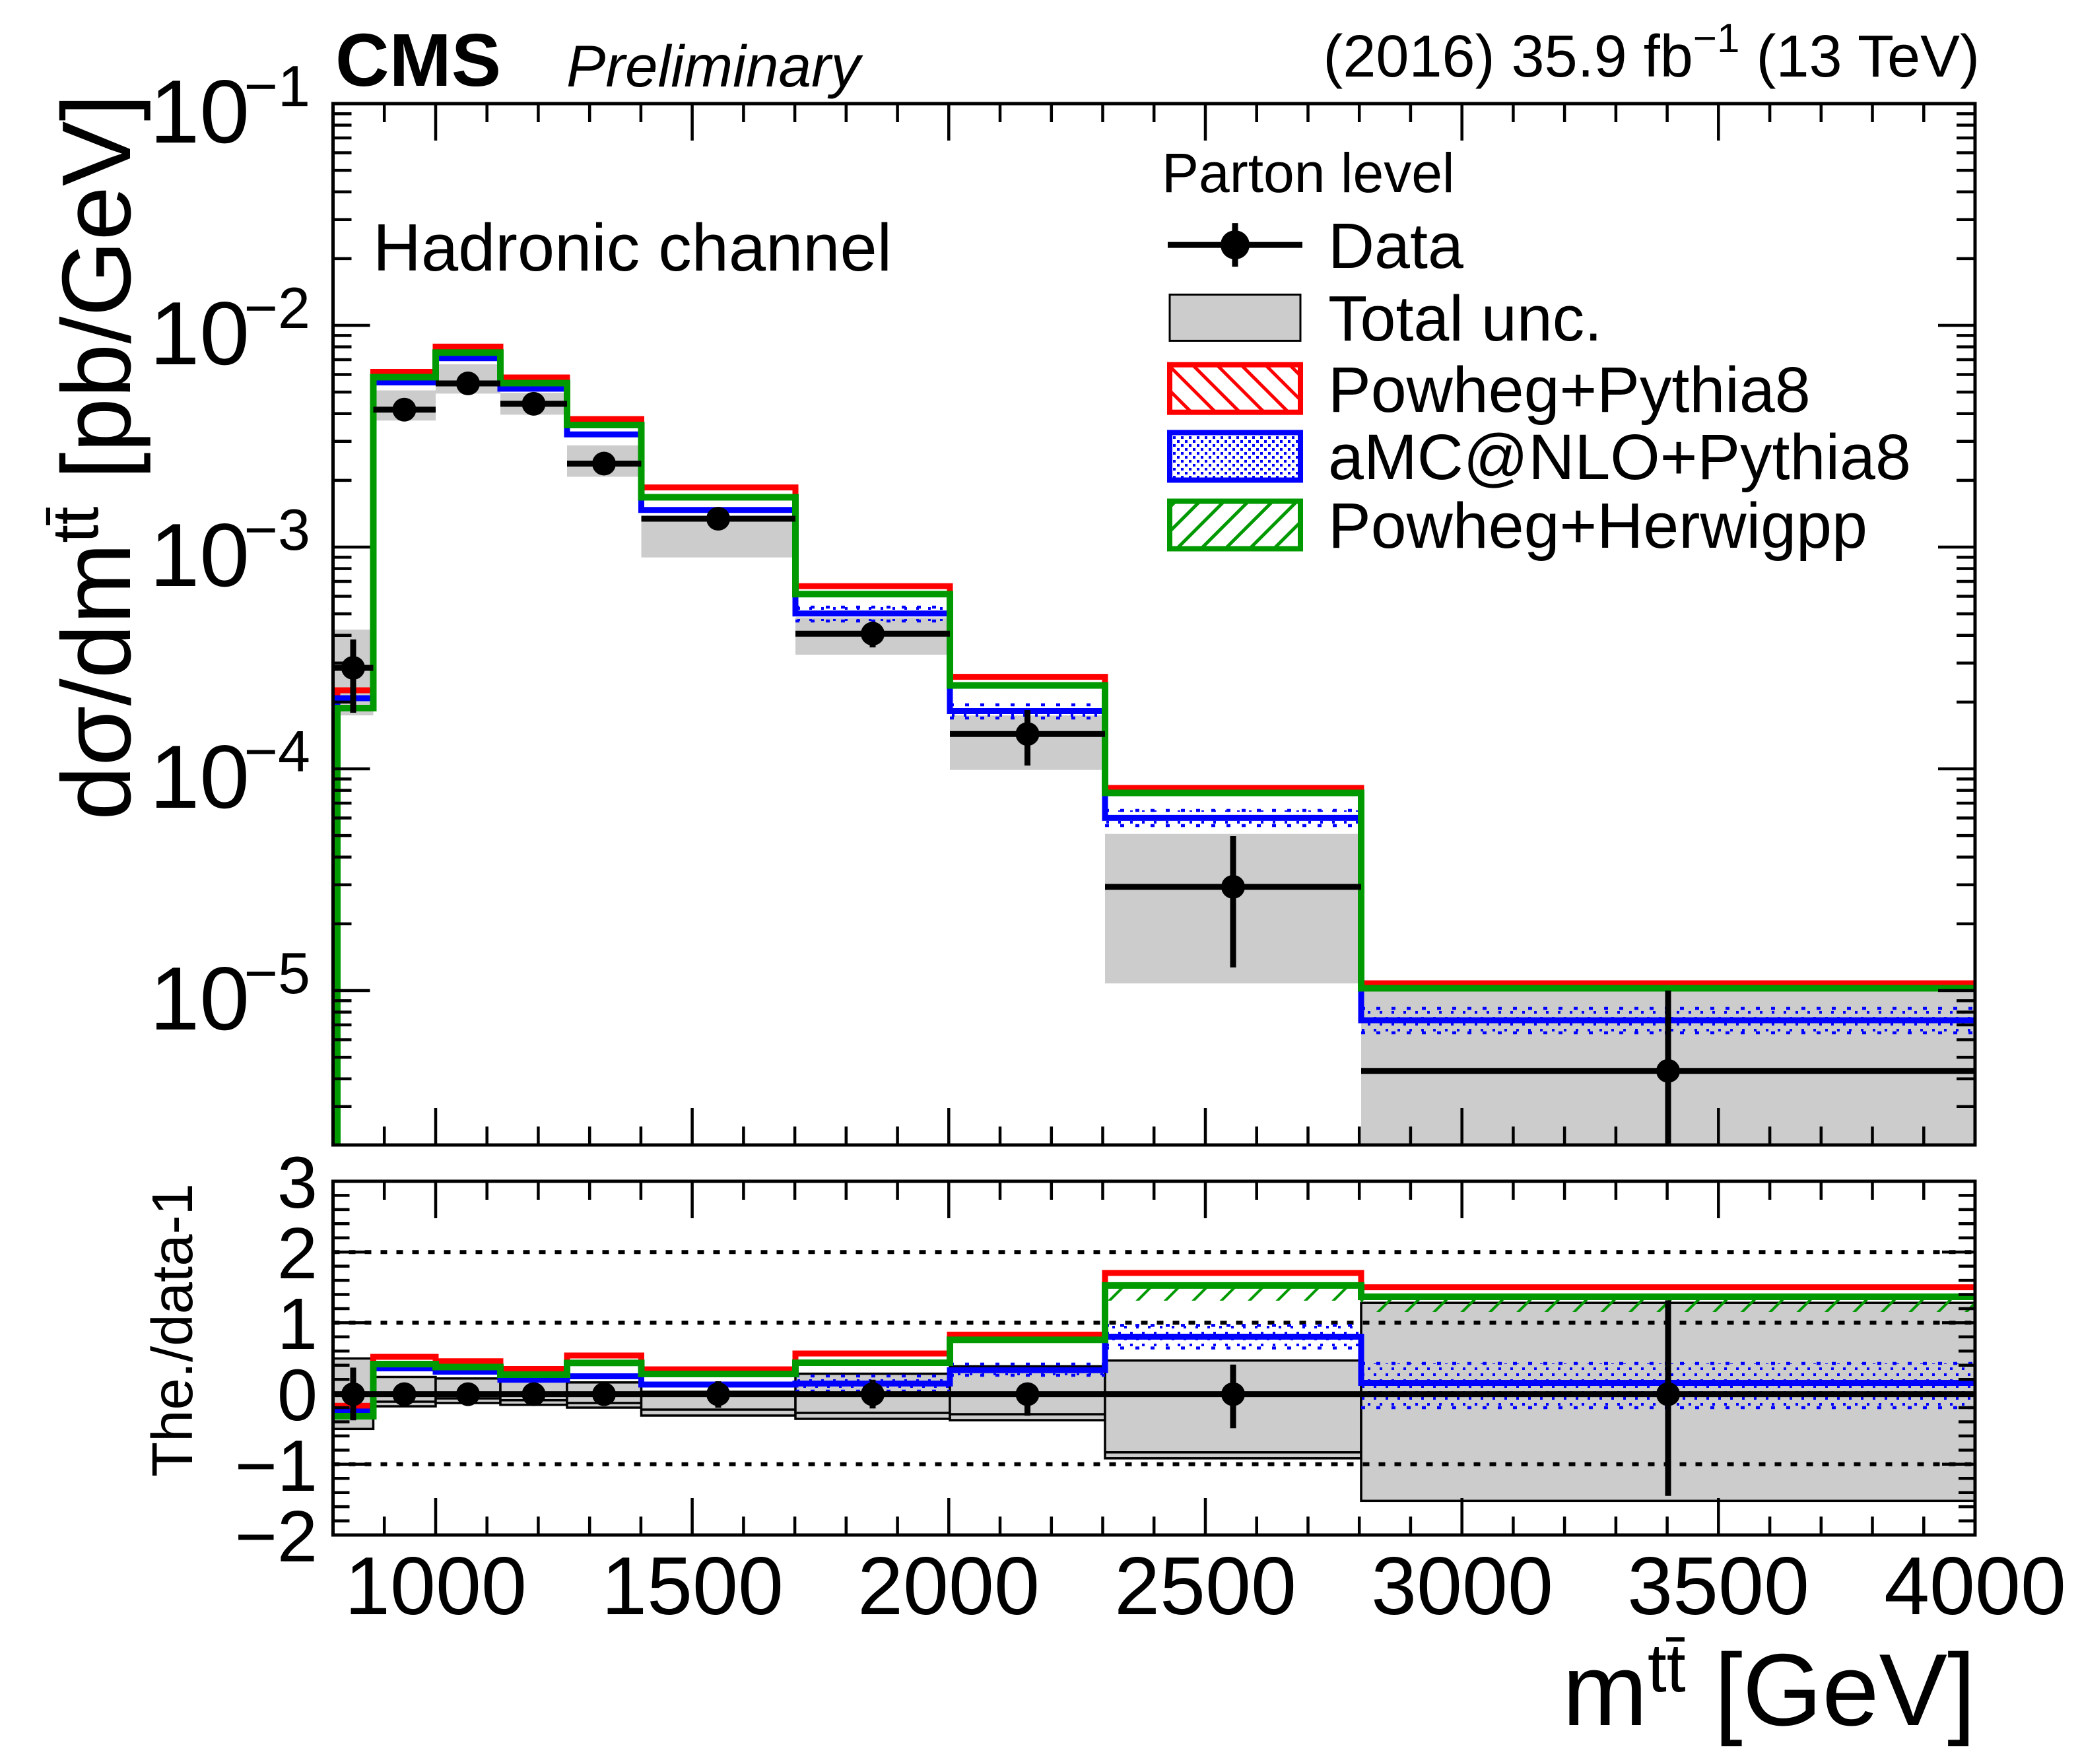 The image size is (2080, 1764). Describe the element at coordinates (173, 1330) in the screenshot. I see `svg-text: The./data-1` at that location.